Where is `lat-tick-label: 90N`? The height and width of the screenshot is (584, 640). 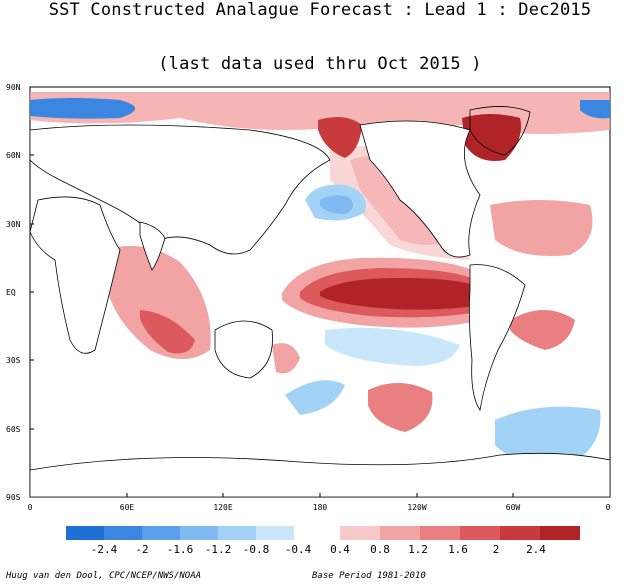
lat-tick-label: 90N is located at coordinates (13, 87).